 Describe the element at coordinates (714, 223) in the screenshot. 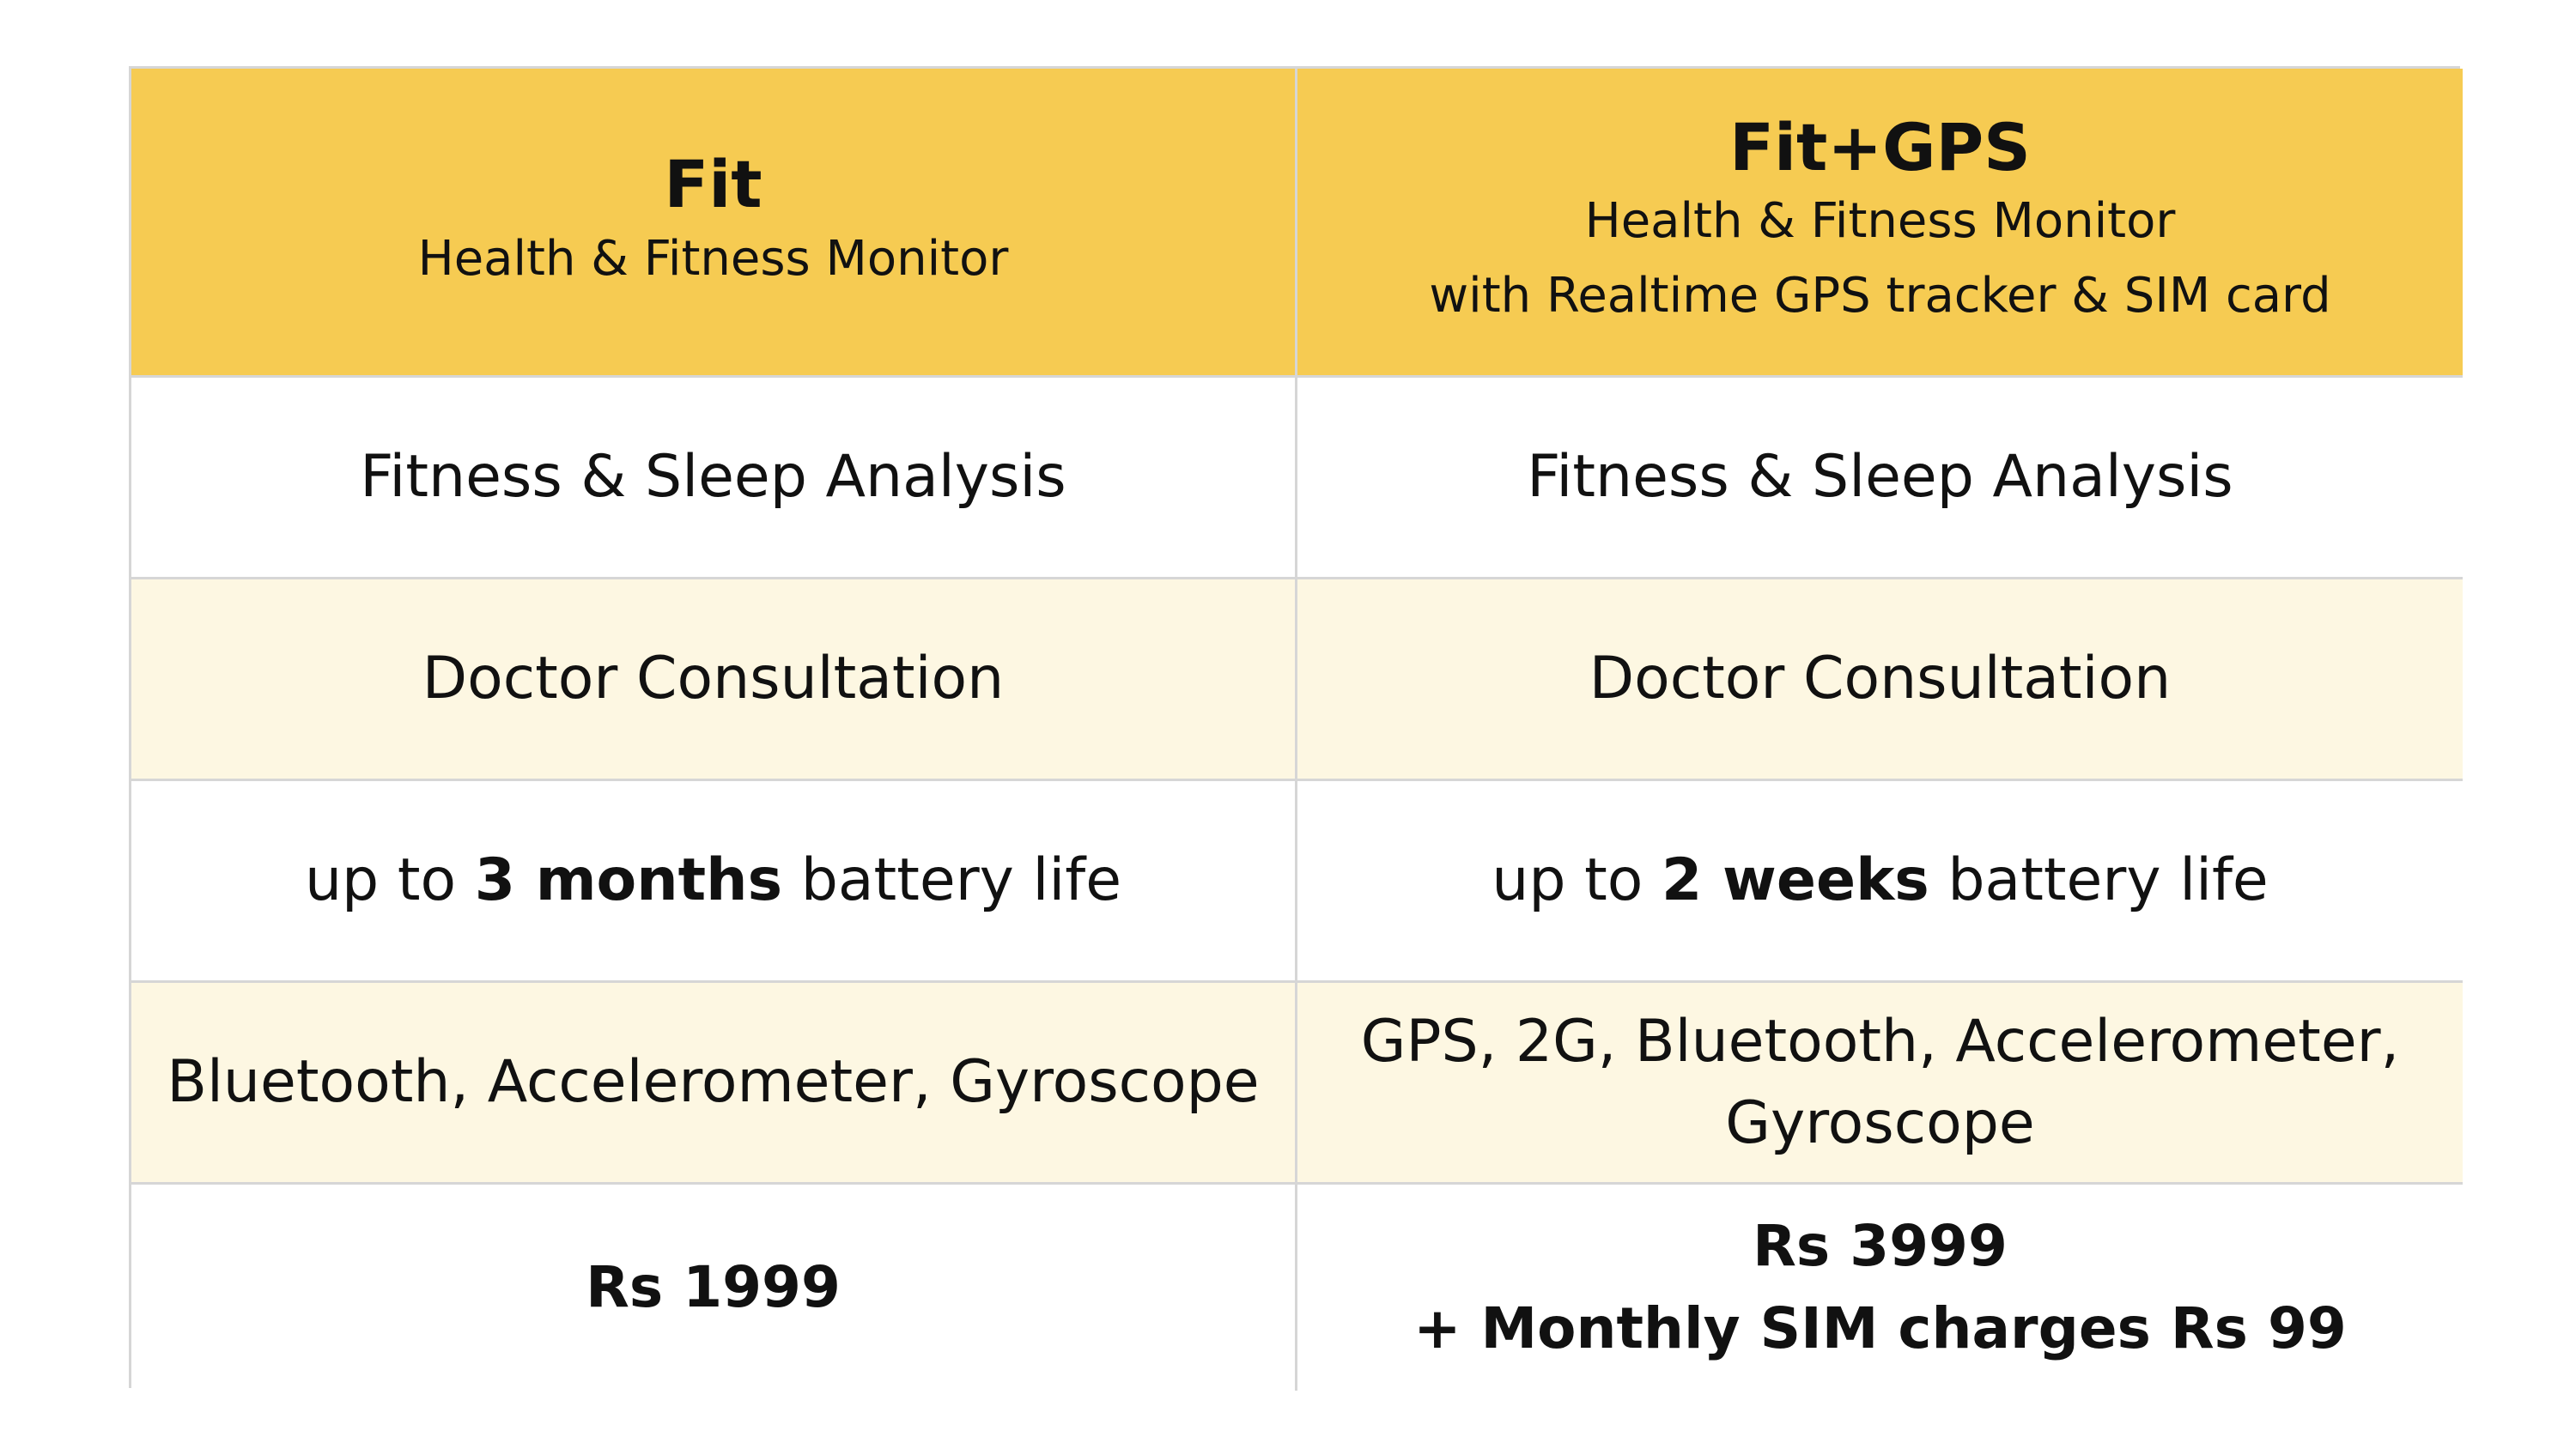

I see `plan-header-fit: Fit Health & Fitness Monitor` at that location.